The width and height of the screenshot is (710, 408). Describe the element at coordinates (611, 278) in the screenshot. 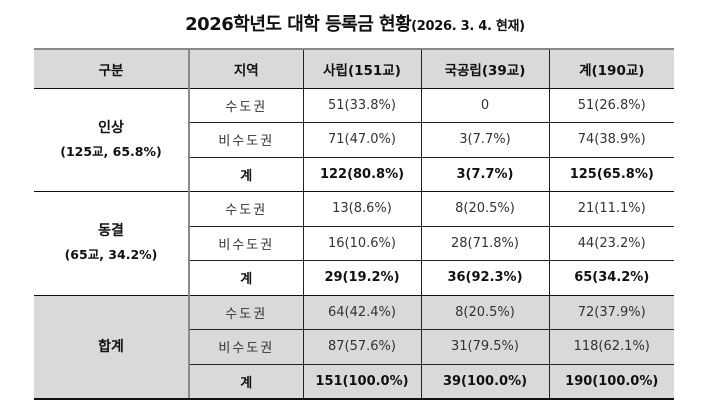

I see `total-cell: 65(34.2%)` at that location.